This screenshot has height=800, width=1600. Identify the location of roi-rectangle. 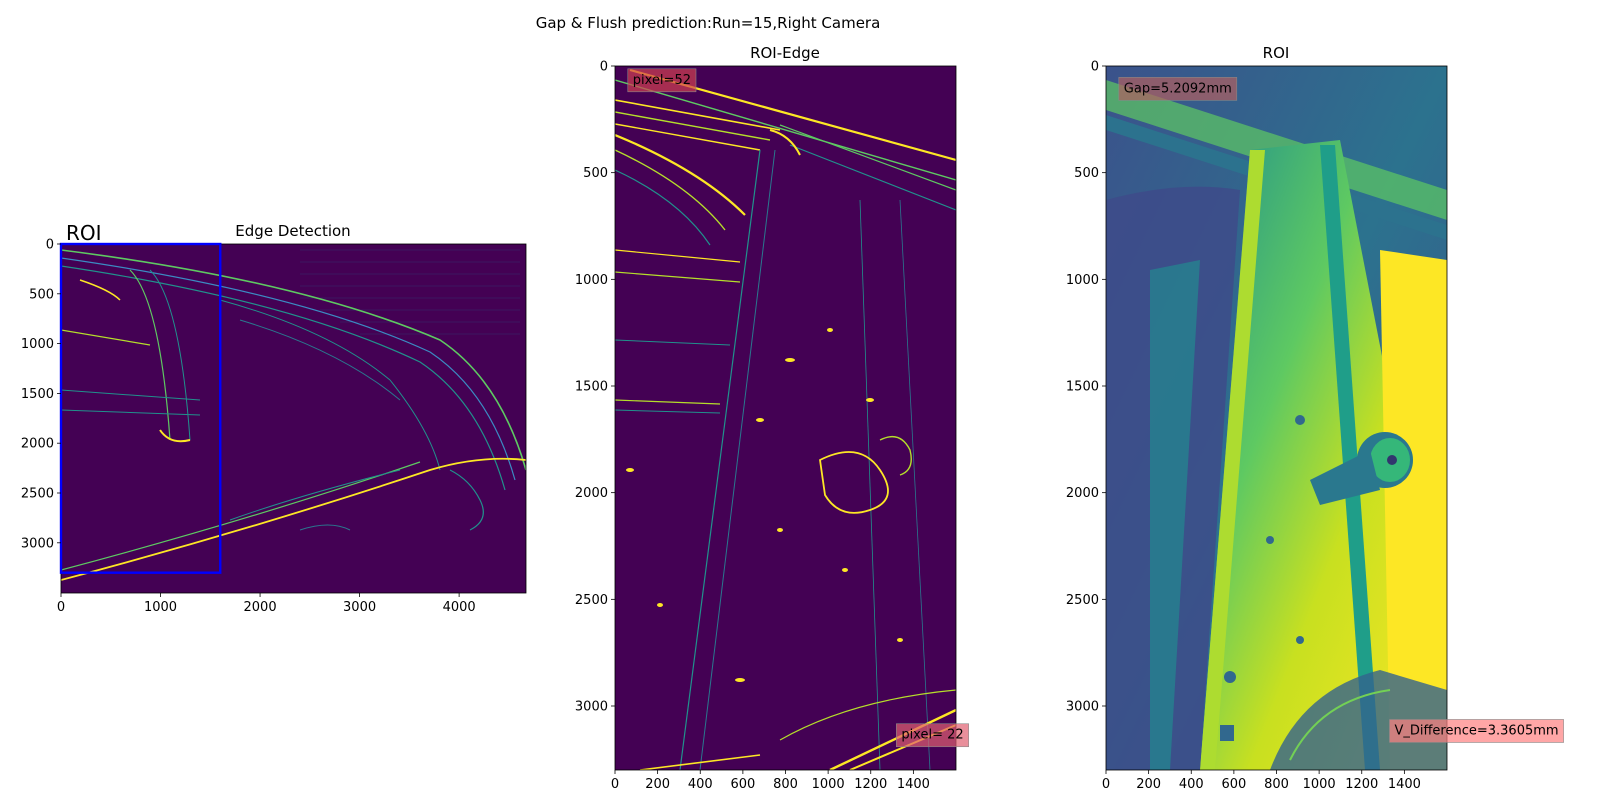
(140, 408).